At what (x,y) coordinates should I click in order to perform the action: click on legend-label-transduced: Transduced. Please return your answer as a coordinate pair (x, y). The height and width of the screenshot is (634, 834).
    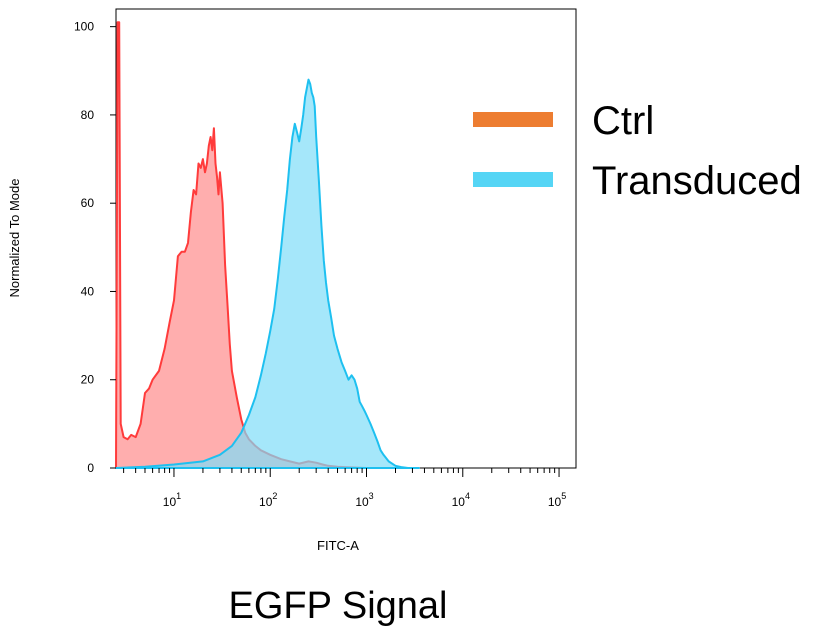
    Looking at the image, I should click on (697, 181).